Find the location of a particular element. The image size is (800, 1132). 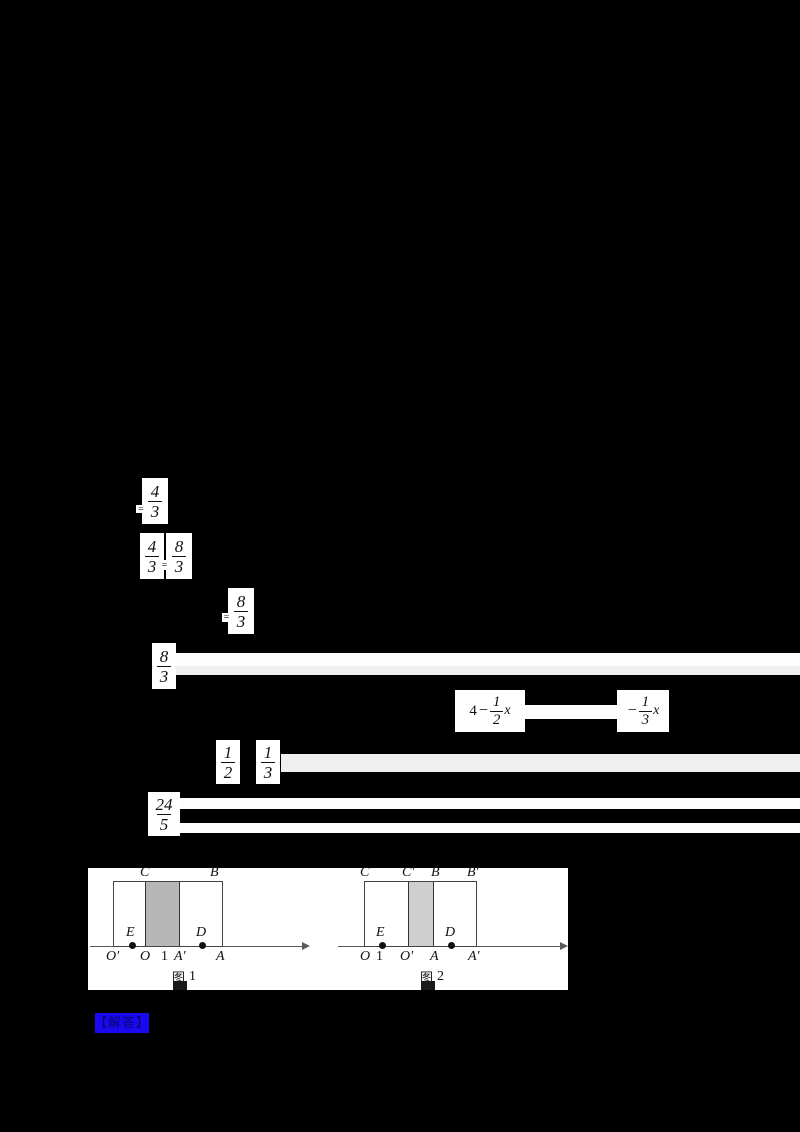

figure-1-shaded-region is located at coordinates (162, 914).